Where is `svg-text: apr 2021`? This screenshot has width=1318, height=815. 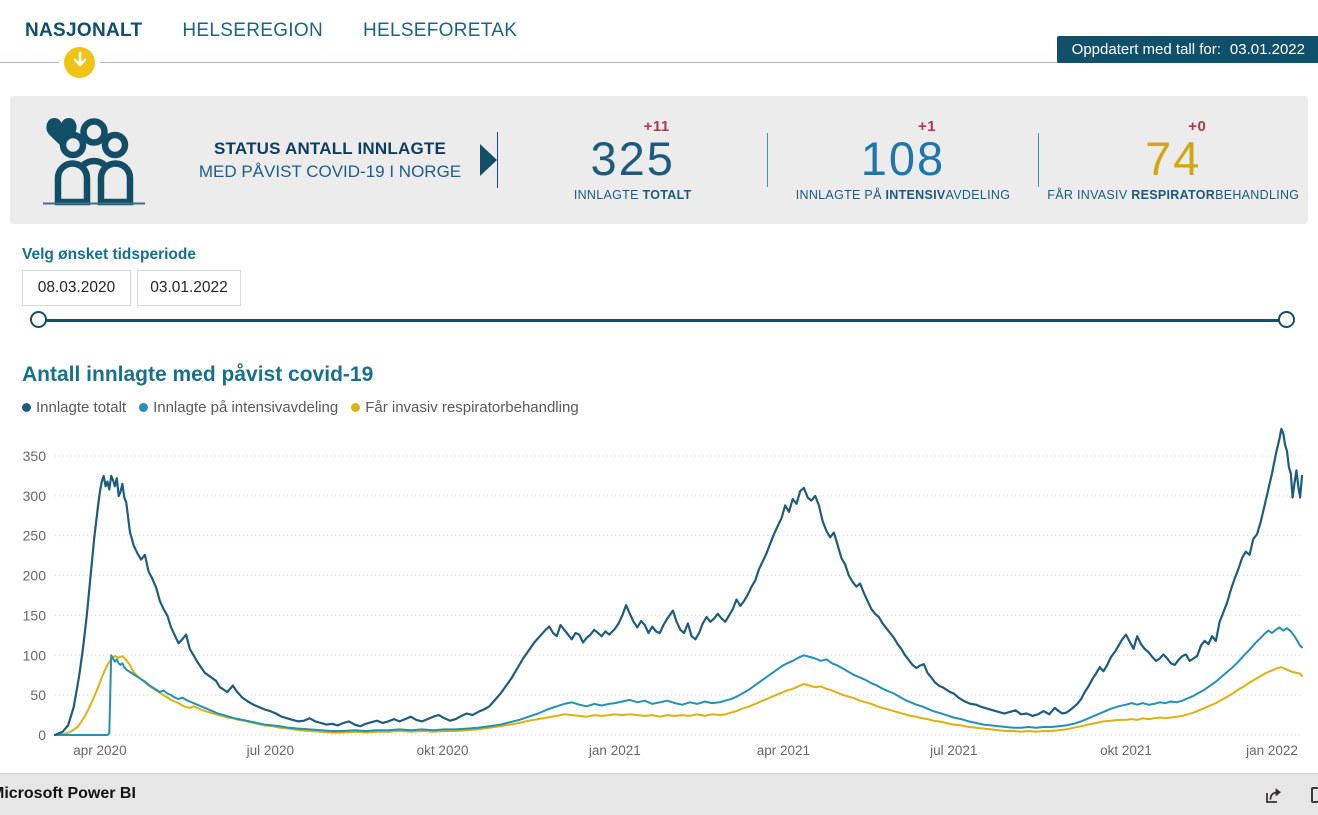
svg-text: apr 2021 is located at coordinates (783, 750).